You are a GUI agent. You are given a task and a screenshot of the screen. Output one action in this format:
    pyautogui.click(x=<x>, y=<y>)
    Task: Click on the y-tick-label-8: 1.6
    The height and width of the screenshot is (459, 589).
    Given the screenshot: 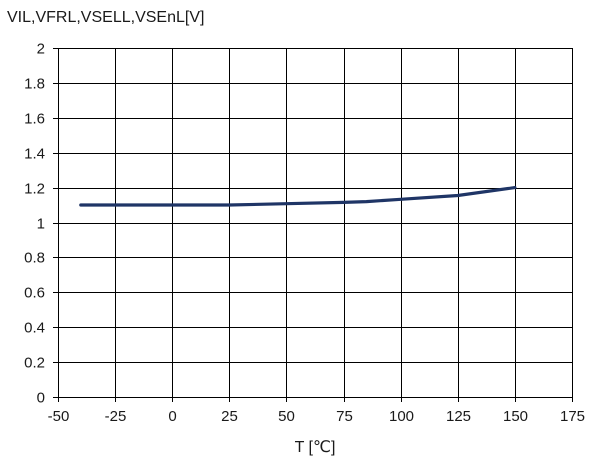 What is the action you would take?
    pyautogui.click(x=34, y=119)
    